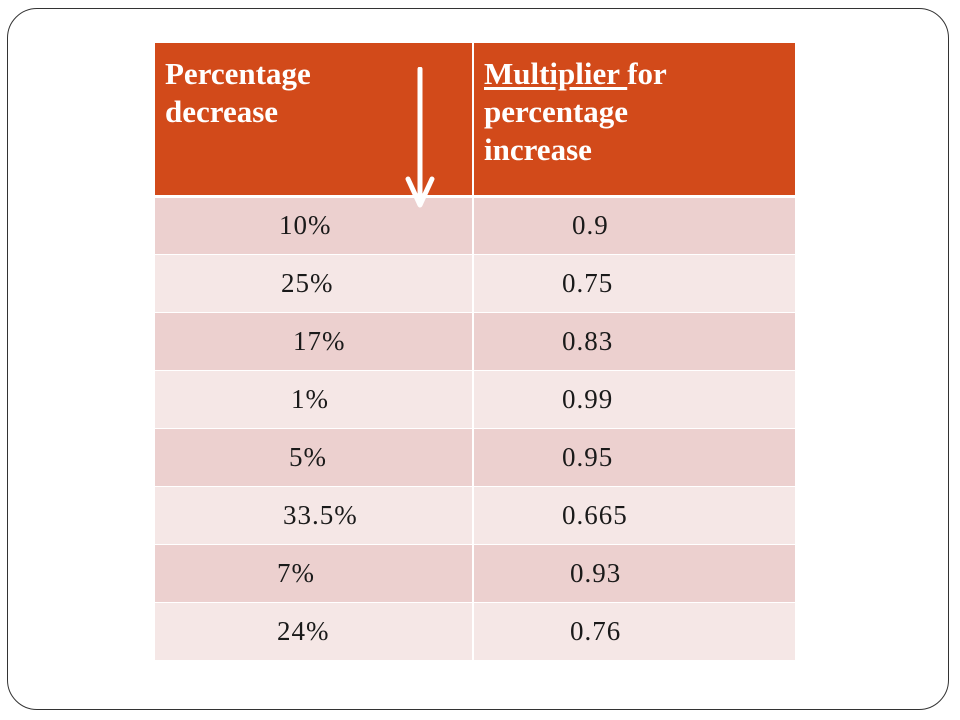 Image resolution: width=960 pixels, height=720 pixels. I want to click on percentage-value: 33.5%, so click(320, 514).